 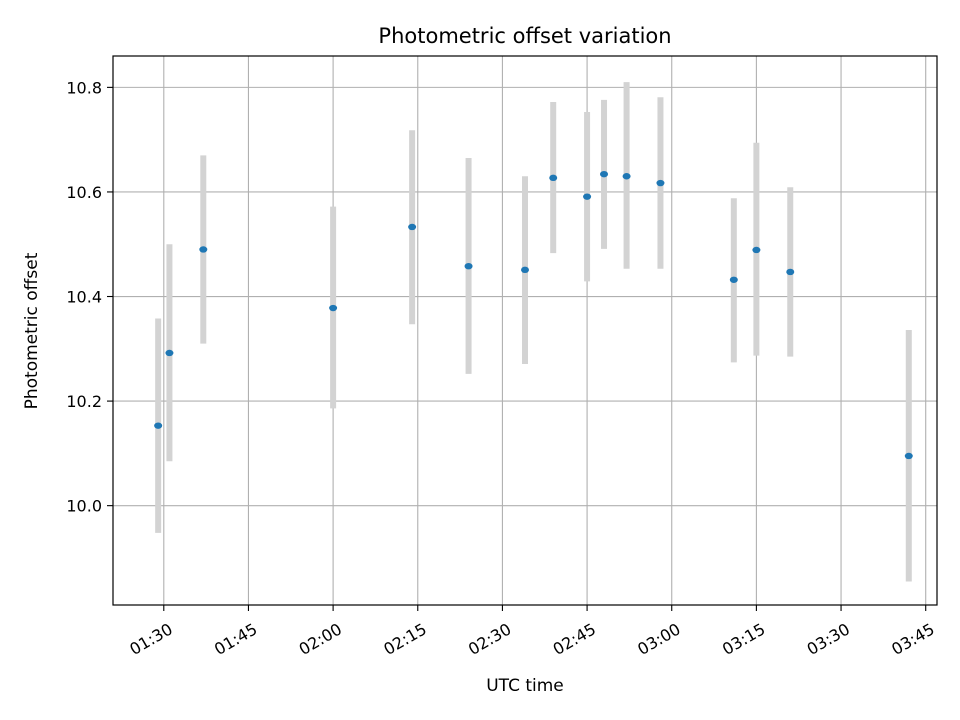 What do you see at coordinates (524, 36) in the screenshot?
I see `chart-title: Photometric offset variation` at bounding box center [524, 36].